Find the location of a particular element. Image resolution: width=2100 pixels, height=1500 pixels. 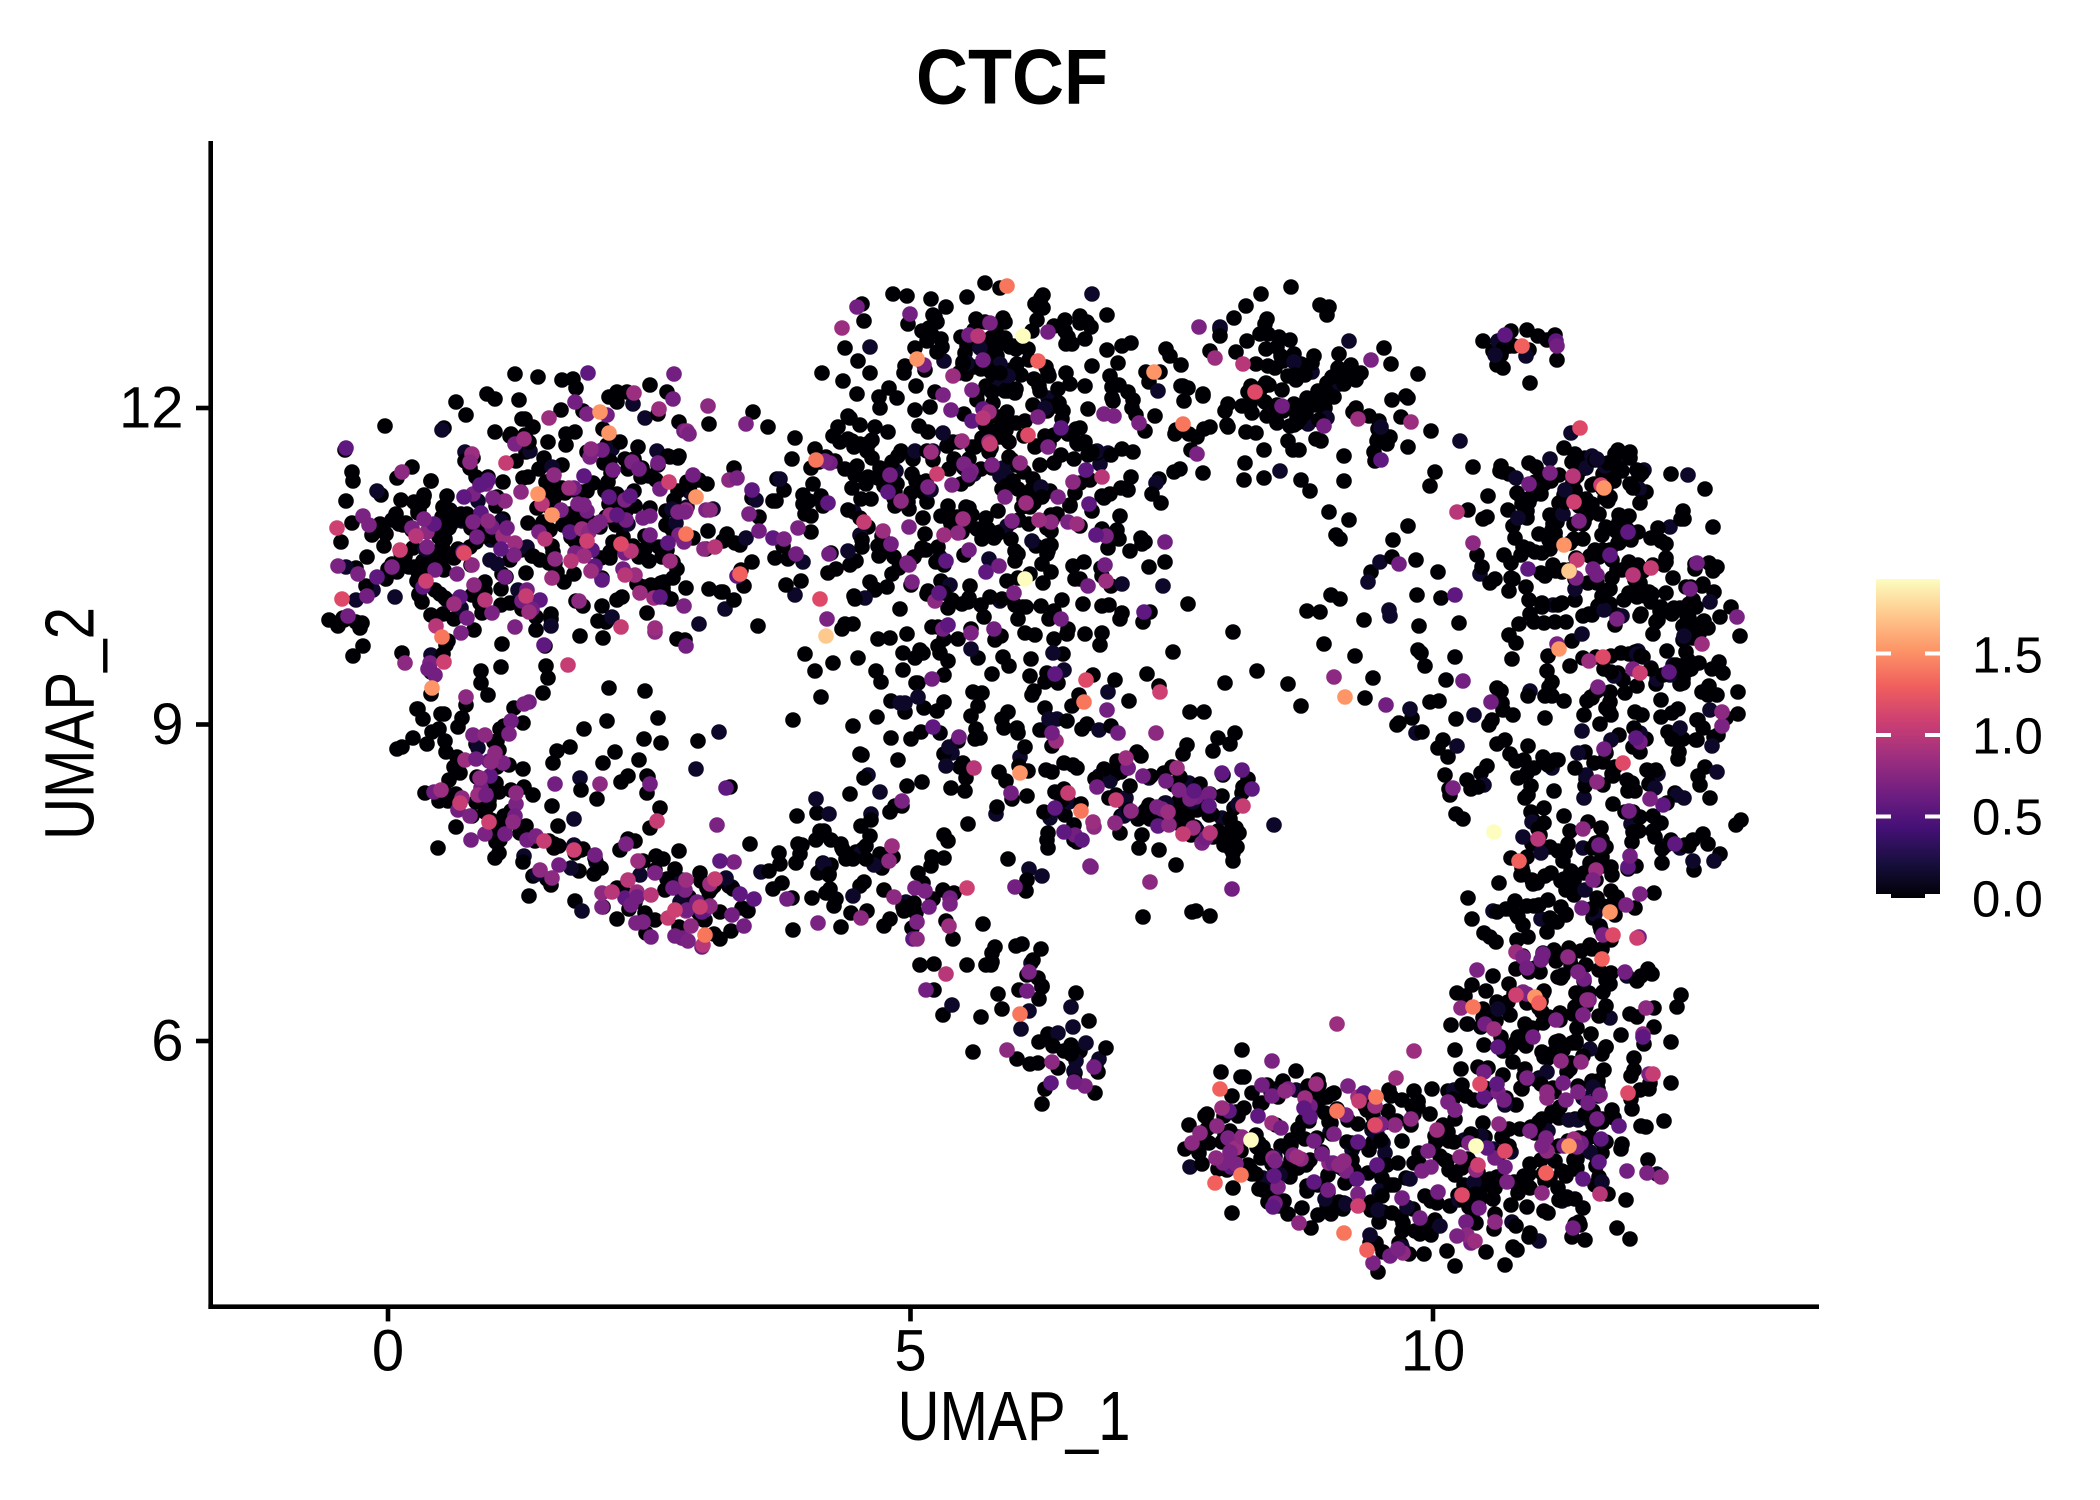

svg-text: 6 is located at coordinates (167, 1041).